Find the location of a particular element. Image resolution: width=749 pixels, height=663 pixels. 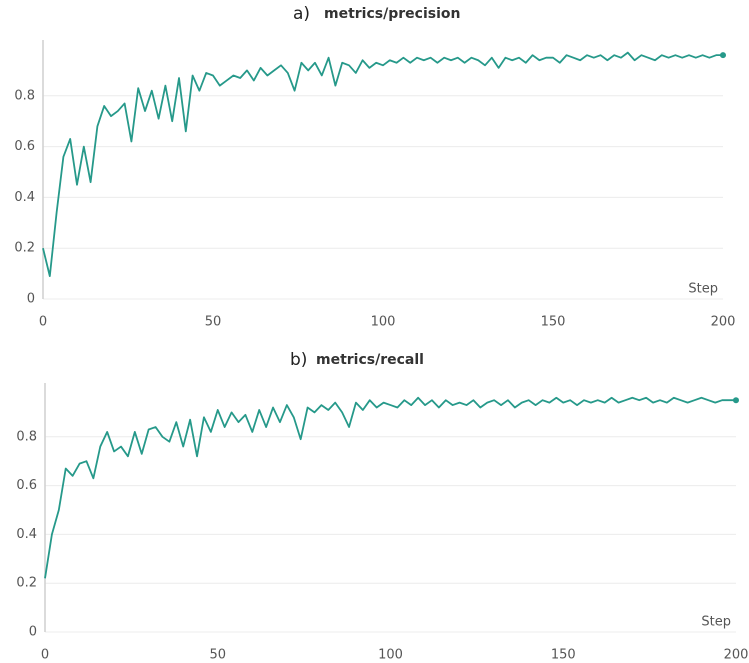

panel-label: a) is located at coordinates (301, 14).